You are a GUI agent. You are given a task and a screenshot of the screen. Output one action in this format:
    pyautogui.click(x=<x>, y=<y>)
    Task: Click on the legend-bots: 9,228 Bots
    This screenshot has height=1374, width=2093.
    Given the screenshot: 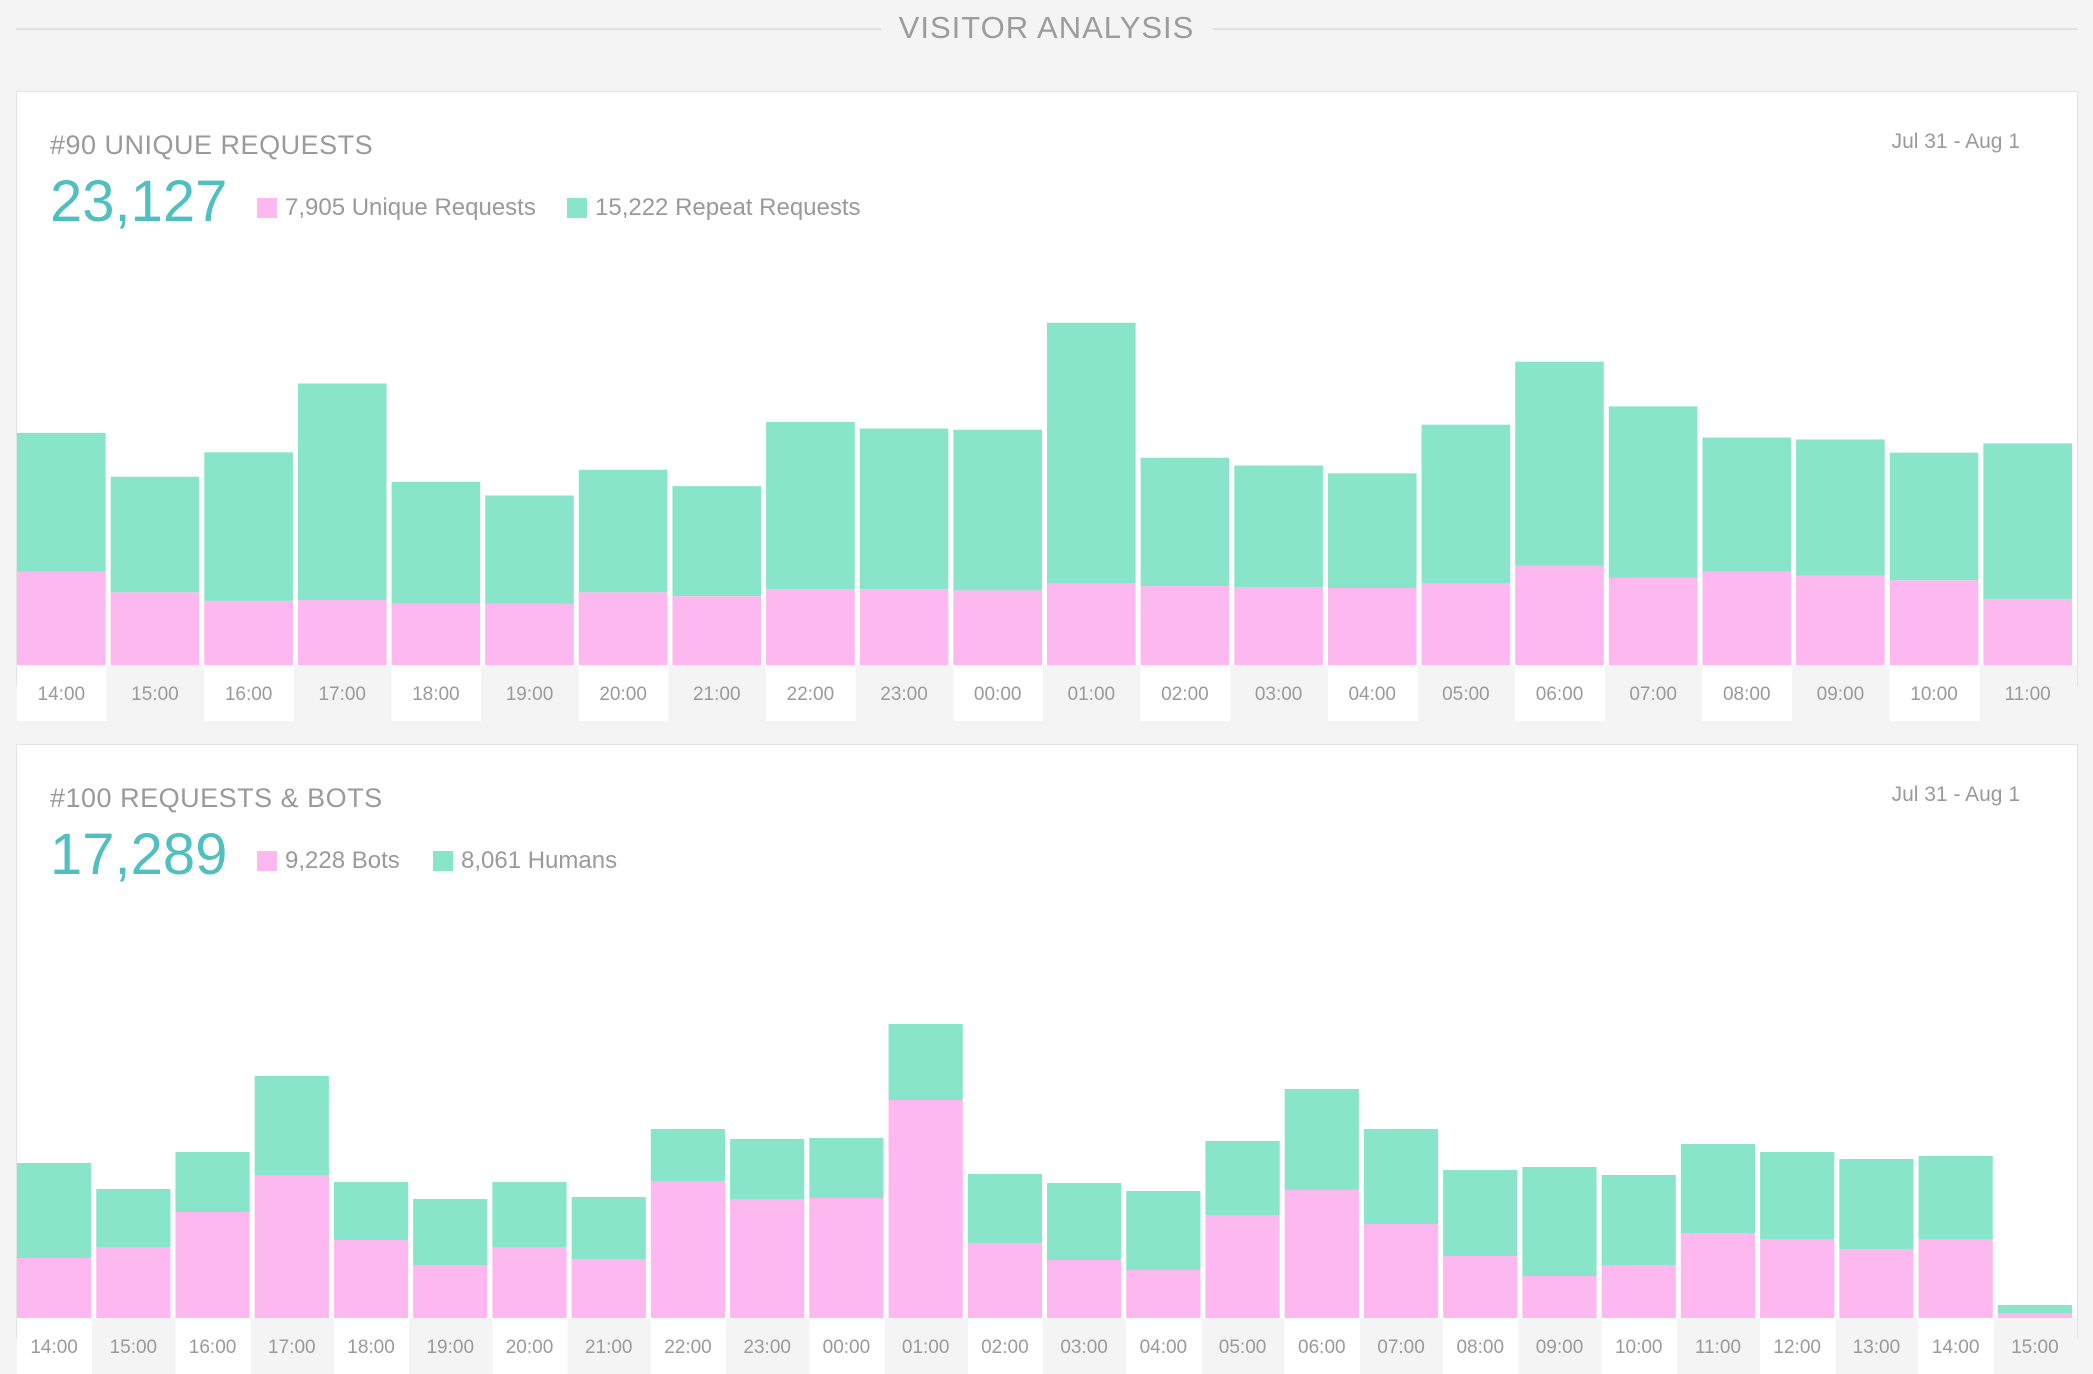 What is the action you would take?
    pyautogui.click(x=328, y=861)
    